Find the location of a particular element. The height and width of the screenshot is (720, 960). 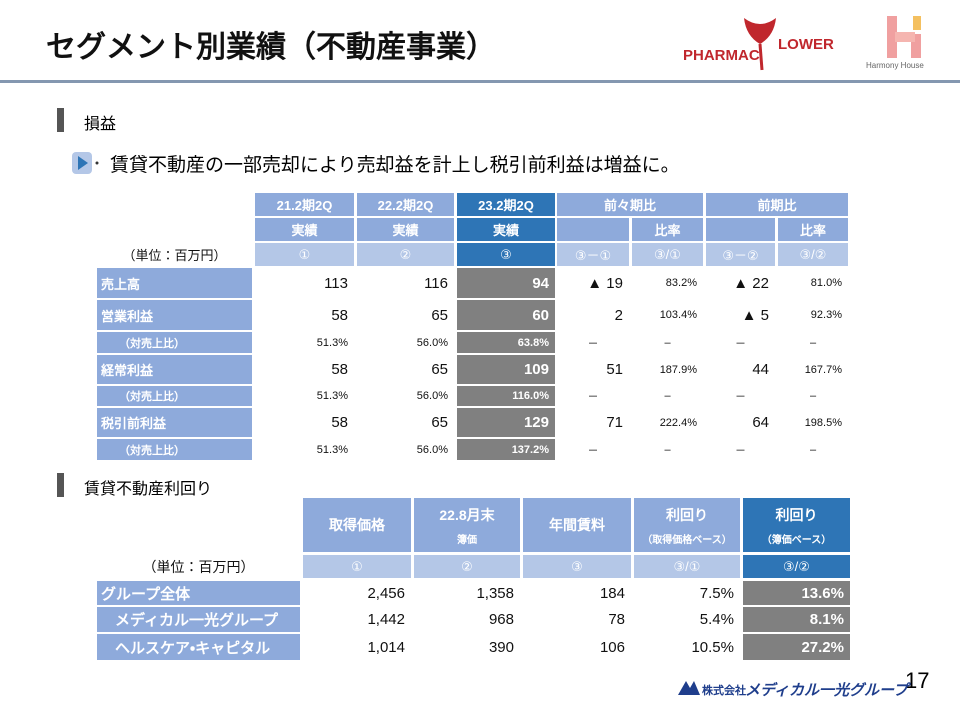

header-text: 年間賃料 is located at coordinates (577, 525).